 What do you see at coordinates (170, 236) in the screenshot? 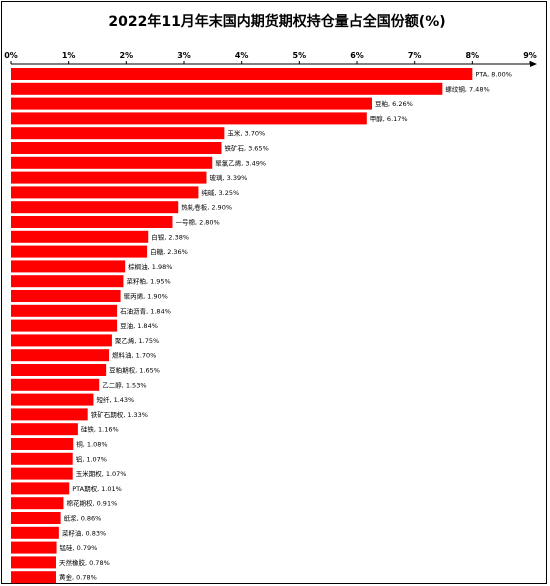
I see `data-label: 白银, 2.38%` at bounding box center [170, 236].